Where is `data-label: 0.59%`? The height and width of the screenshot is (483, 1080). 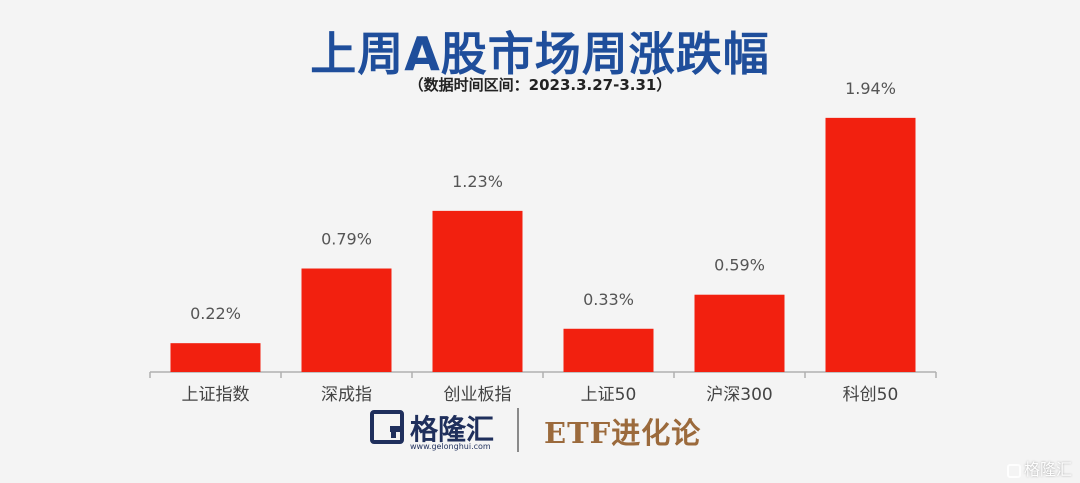
data-label: 0.59% is located at coordinates (739, 265).